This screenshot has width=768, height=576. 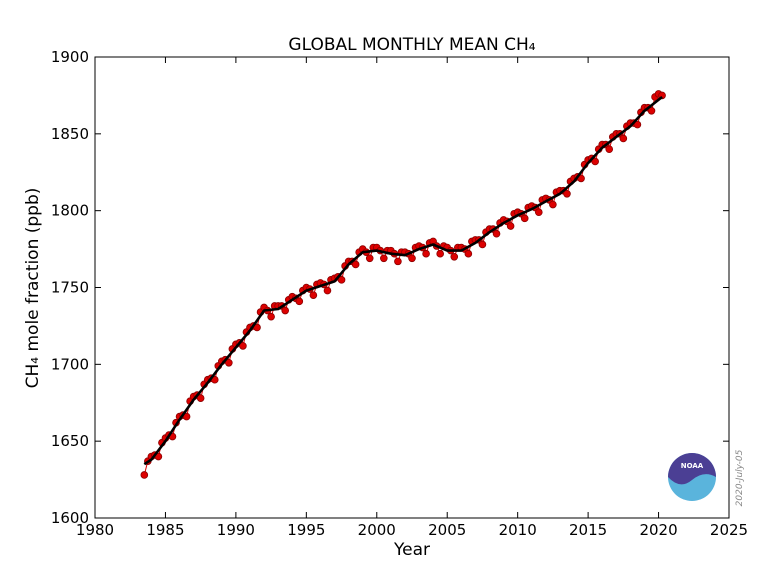 I want to click on x-tick-label: 2010, so click(x=518, y=530).